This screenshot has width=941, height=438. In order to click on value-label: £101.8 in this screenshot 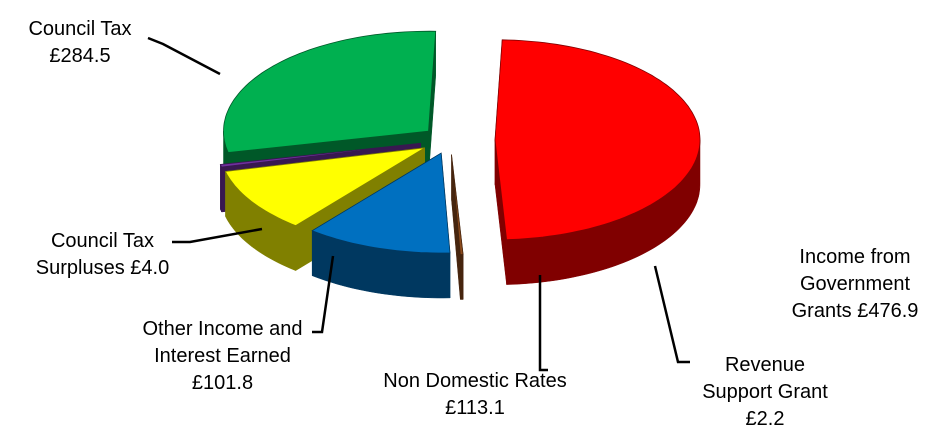, I will do `click(222, 383)`.